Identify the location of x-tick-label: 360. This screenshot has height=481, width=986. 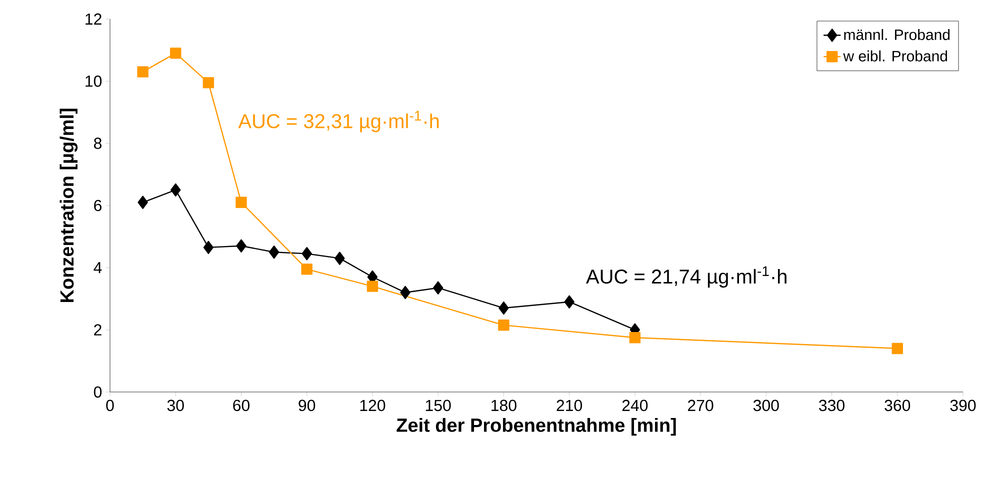
(897, 406).